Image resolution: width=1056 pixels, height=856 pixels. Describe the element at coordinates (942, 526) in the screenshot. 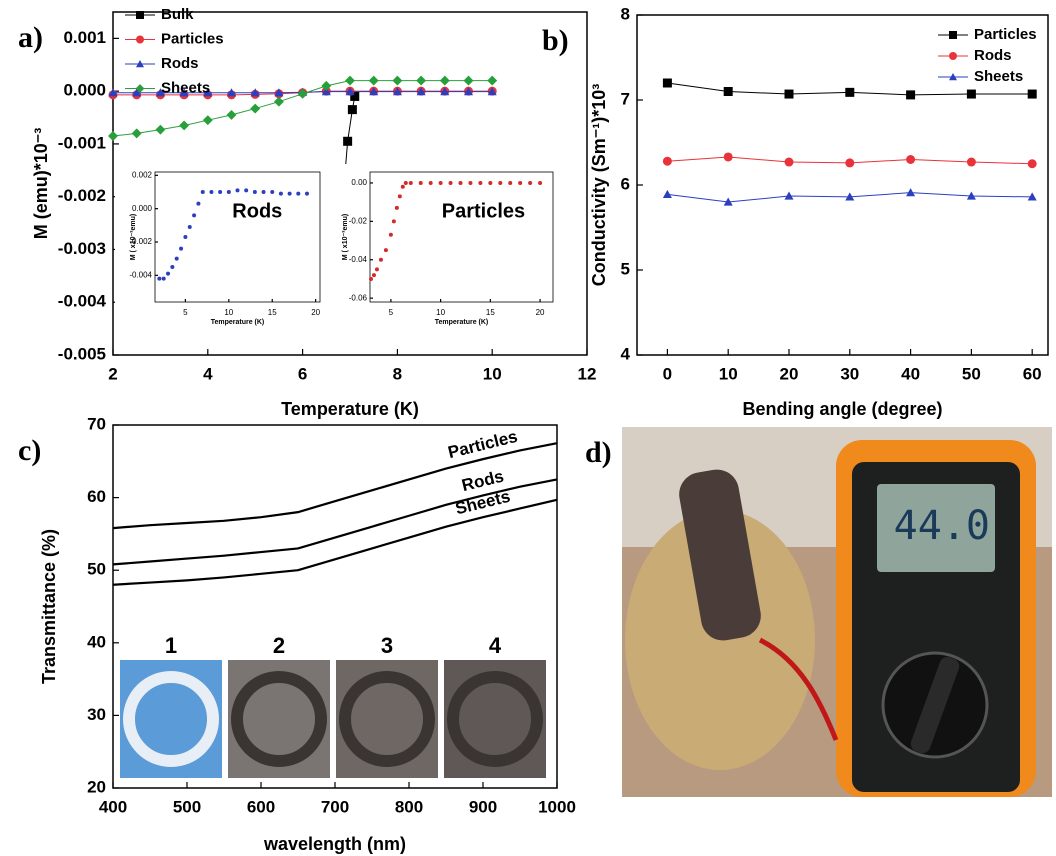

I see `meter-reading: 44.0` at that location.